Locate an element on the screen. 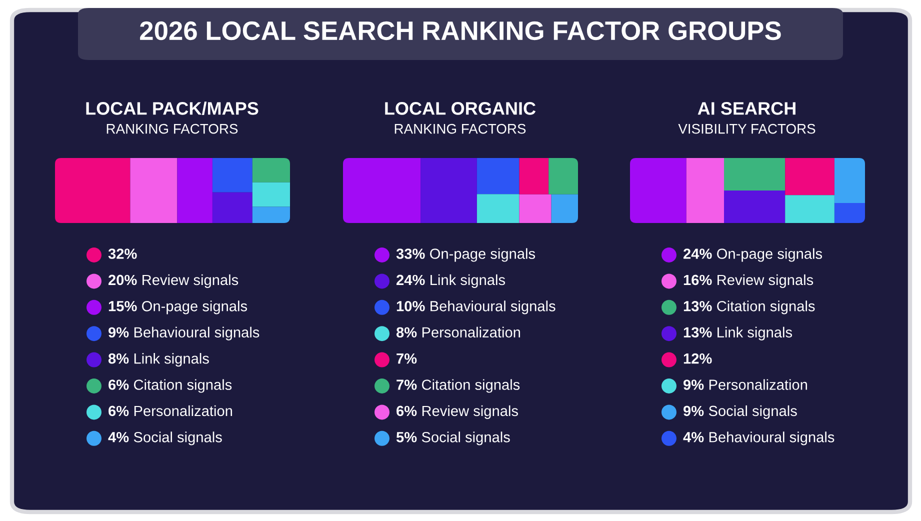  text: AI SEARCH is located at coordinates (747, 108).